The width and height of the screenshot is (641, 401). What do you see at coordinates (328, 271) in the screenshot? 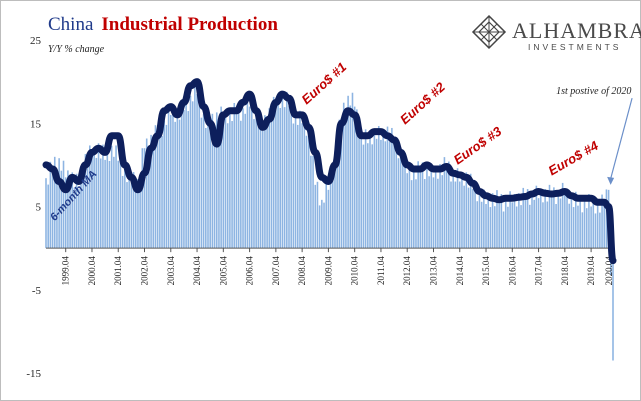
I see `x-tick-label: 2009.04` at bounding box center [328, 271].